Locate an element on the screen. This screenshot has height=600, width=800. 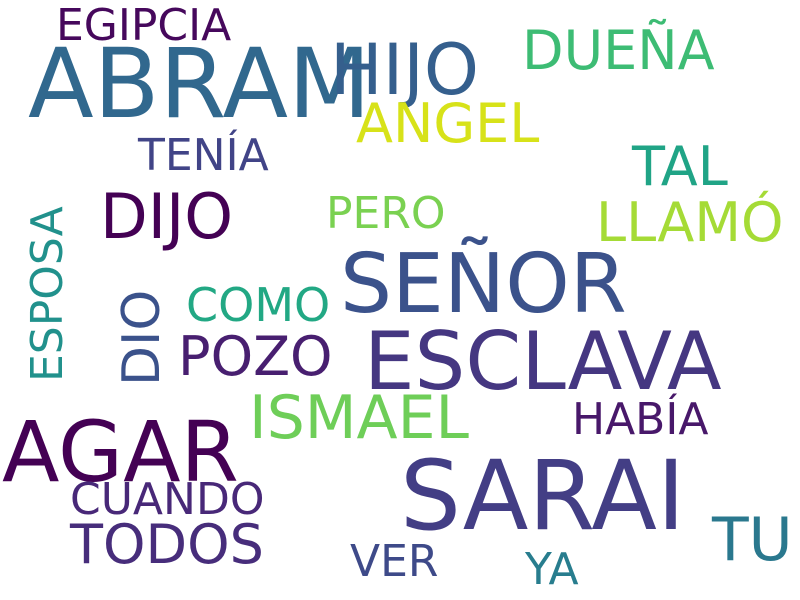
word-abram: ABRAM is located at coordinates (199, 84).